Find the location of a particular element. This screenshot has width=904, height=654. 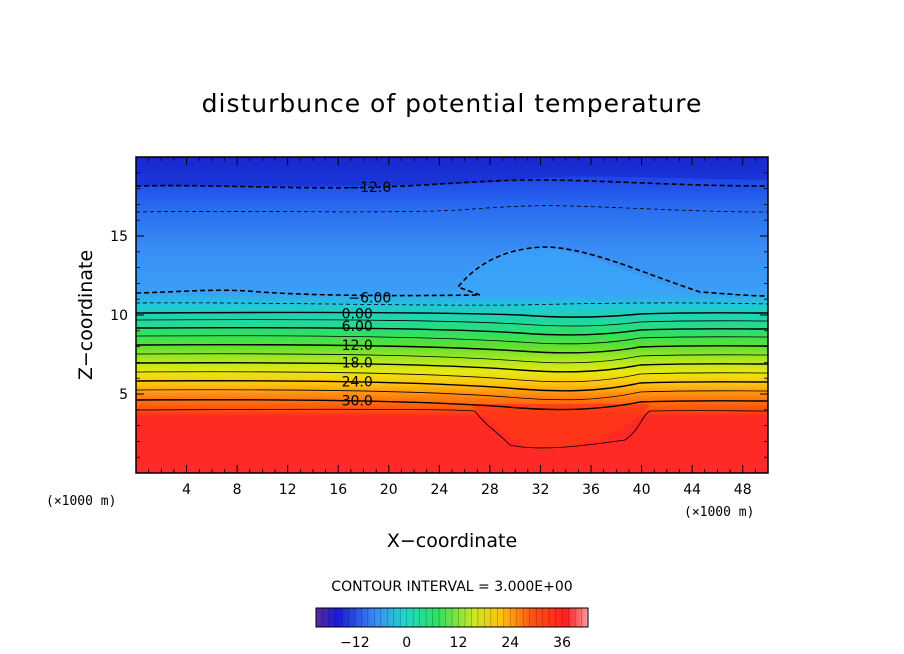

contour-label: 12.0 is located at coordinates (357, 346).